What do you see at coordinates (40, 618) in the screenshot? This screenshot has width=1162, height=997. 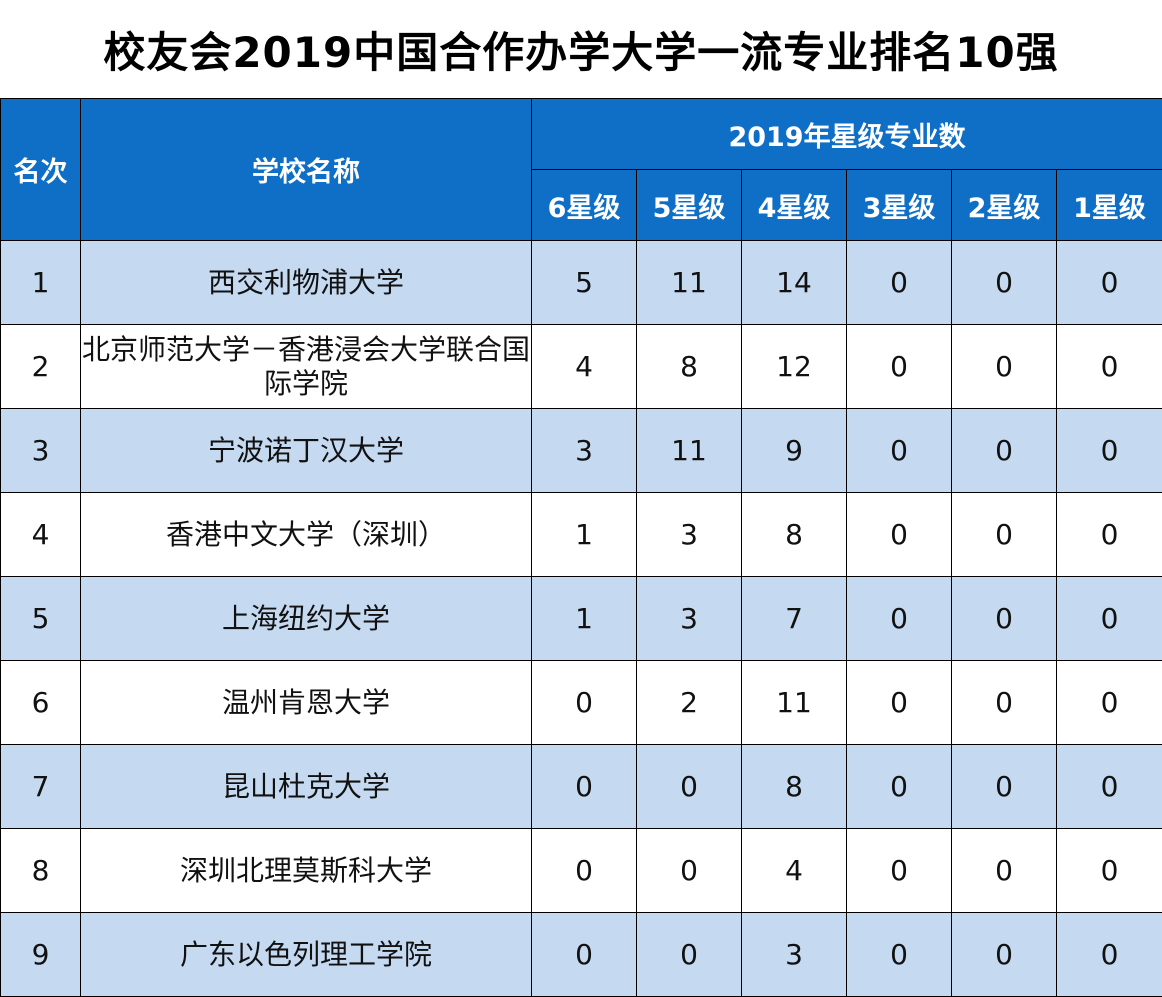 I see `rank-cell: 5` at bounding box center [40, 618].